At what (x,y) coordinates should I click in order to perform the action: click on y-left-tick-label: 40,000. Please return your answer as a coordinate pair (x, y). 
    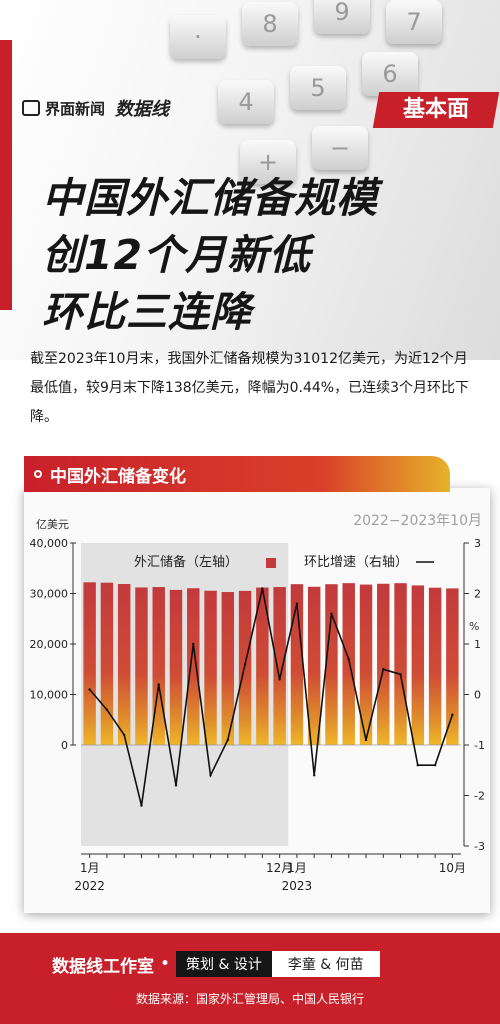
    Looking at the image, I should click on (49, 543).